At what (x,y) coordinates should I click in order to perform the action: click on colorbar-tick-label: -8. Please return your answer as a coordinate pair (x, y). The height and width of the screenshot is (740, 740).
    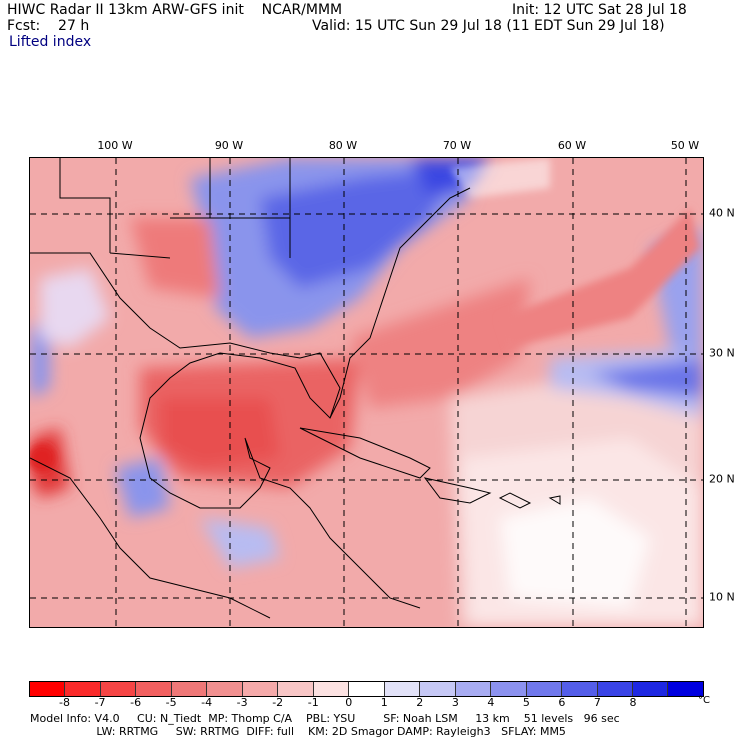
    Looking at the image, I should click on (64, 702).